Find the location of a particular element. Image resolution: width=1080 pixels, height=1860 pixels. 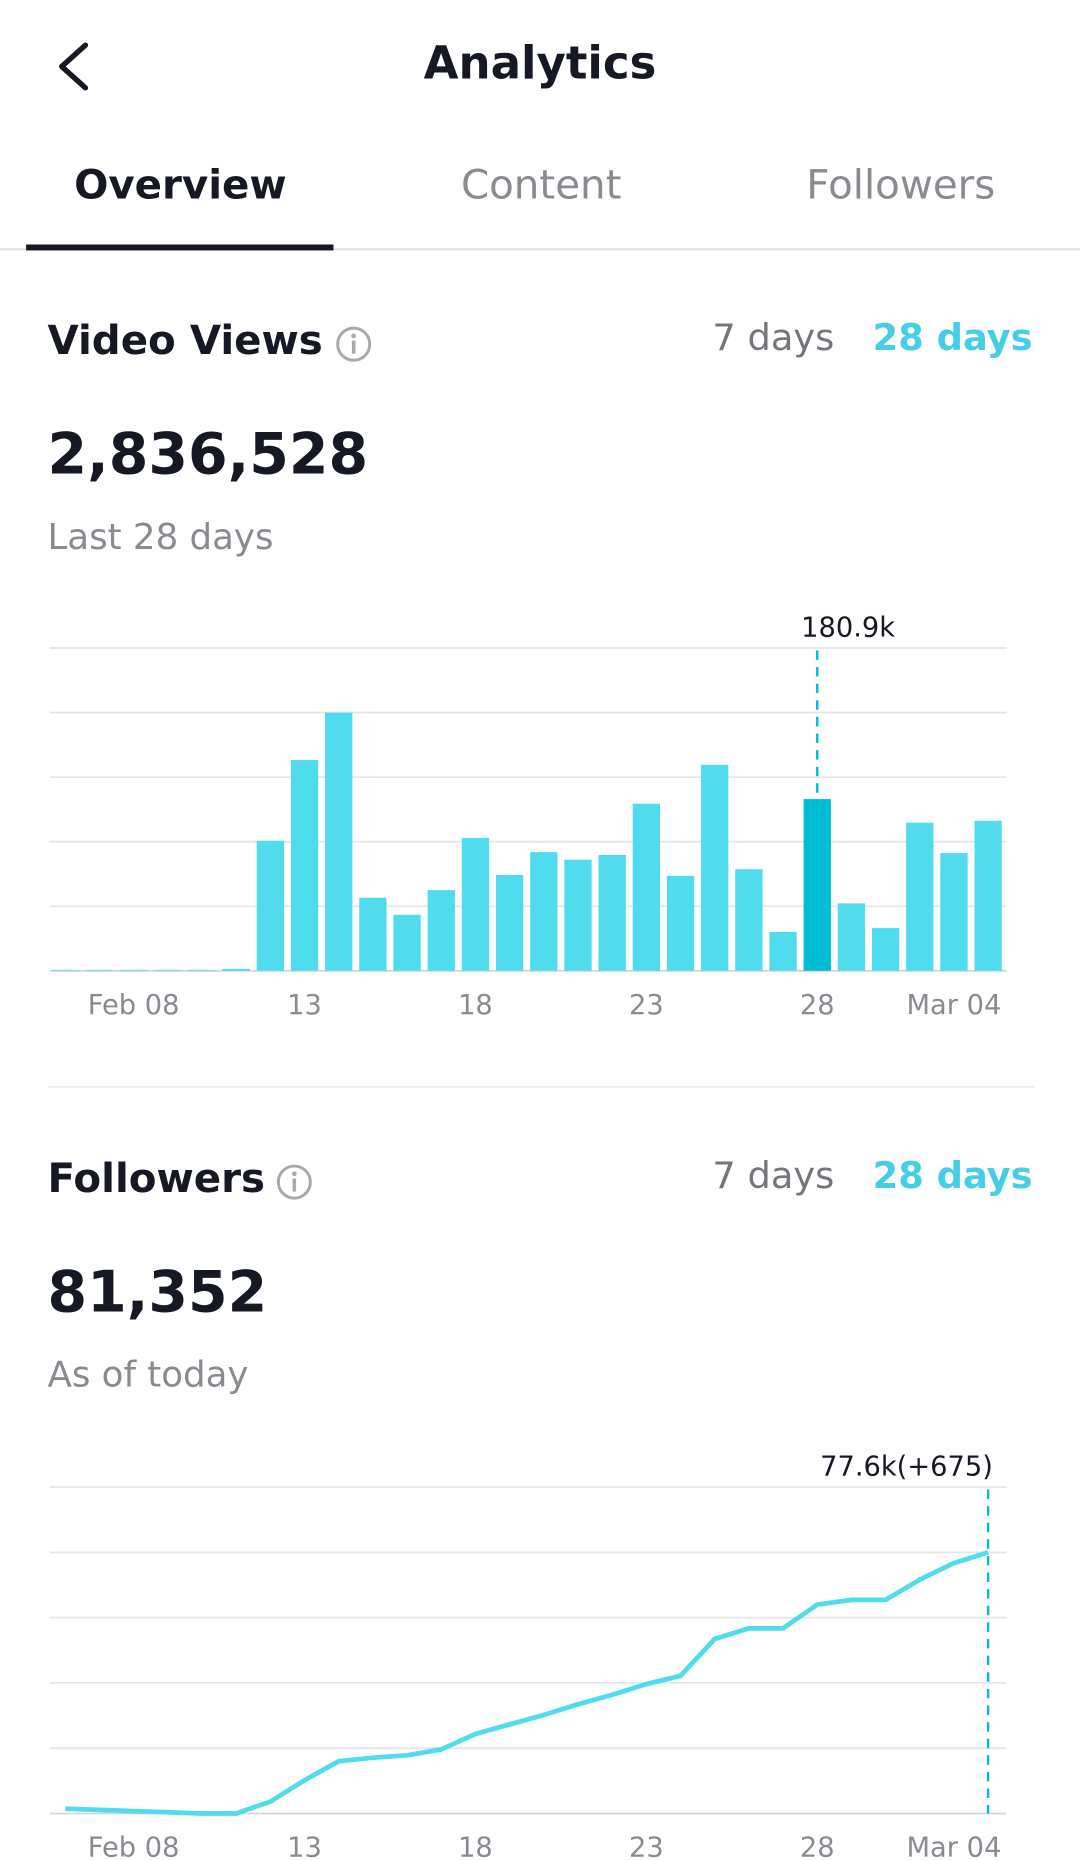

value-label: 180.9k is located at coordinates (848, 628).